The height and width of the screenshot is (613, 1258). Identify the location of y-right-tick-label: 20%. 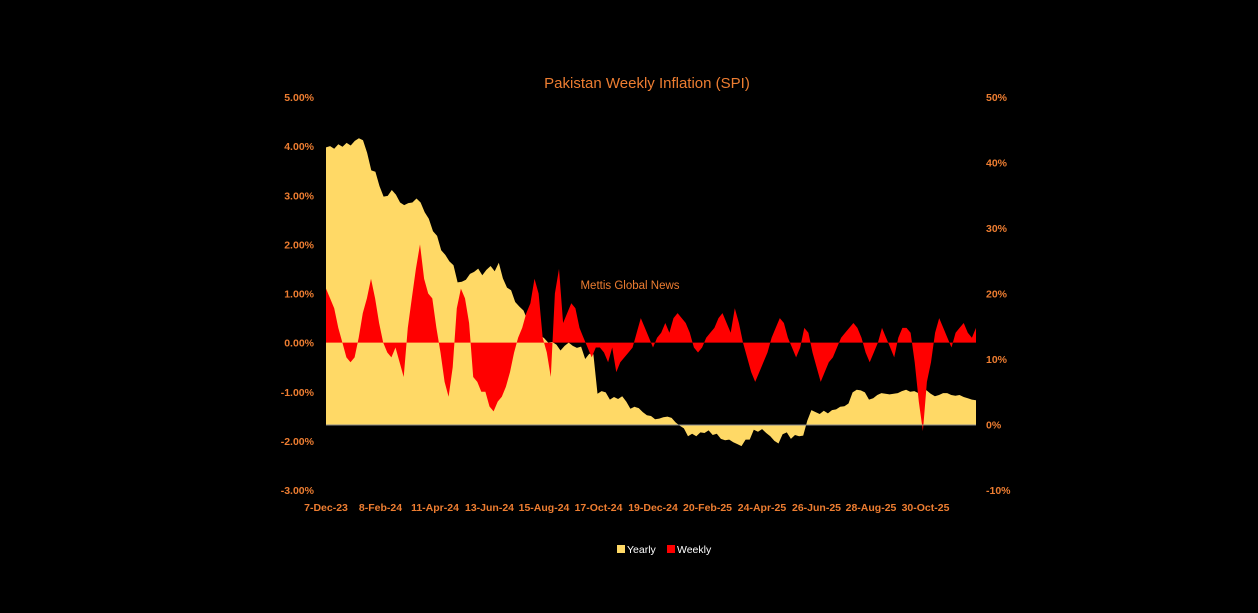
(997, 295).